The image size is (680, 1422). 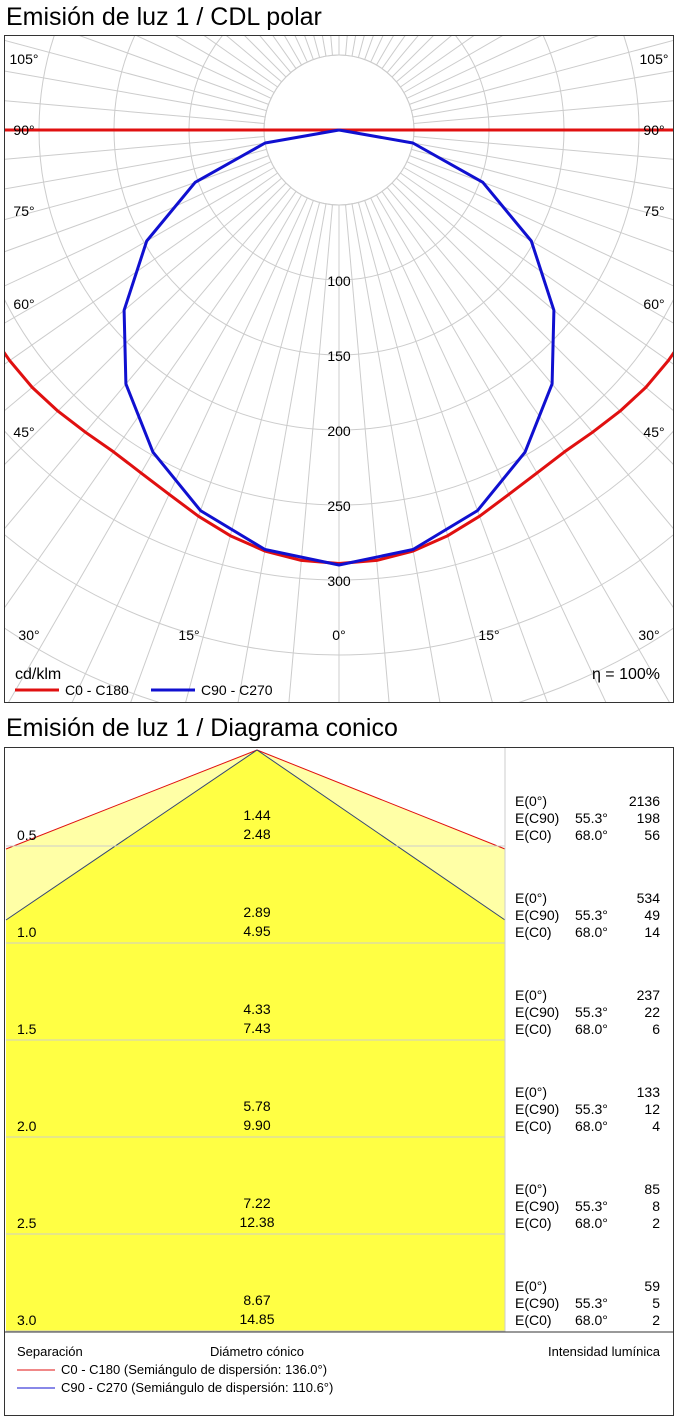 I want to click on row-diameter-c0: 4.95, so click(x=256, y=931).